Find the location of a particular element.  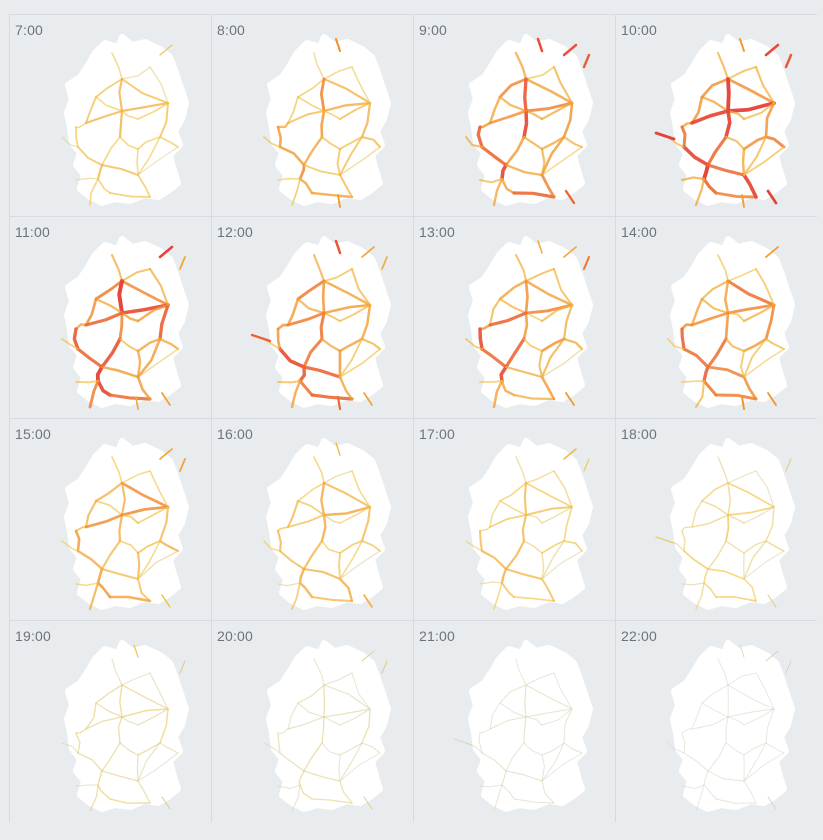

hour-panel: 8:00 is located at coordinates (312, 115).